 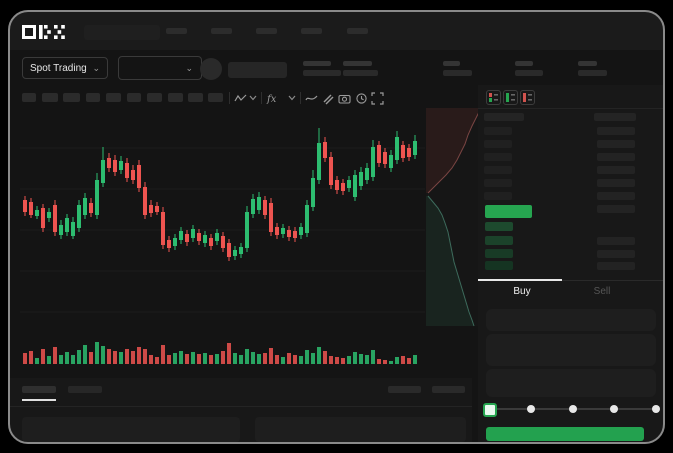 I want to click on line-tool-icon, so click(x=311, y=98).